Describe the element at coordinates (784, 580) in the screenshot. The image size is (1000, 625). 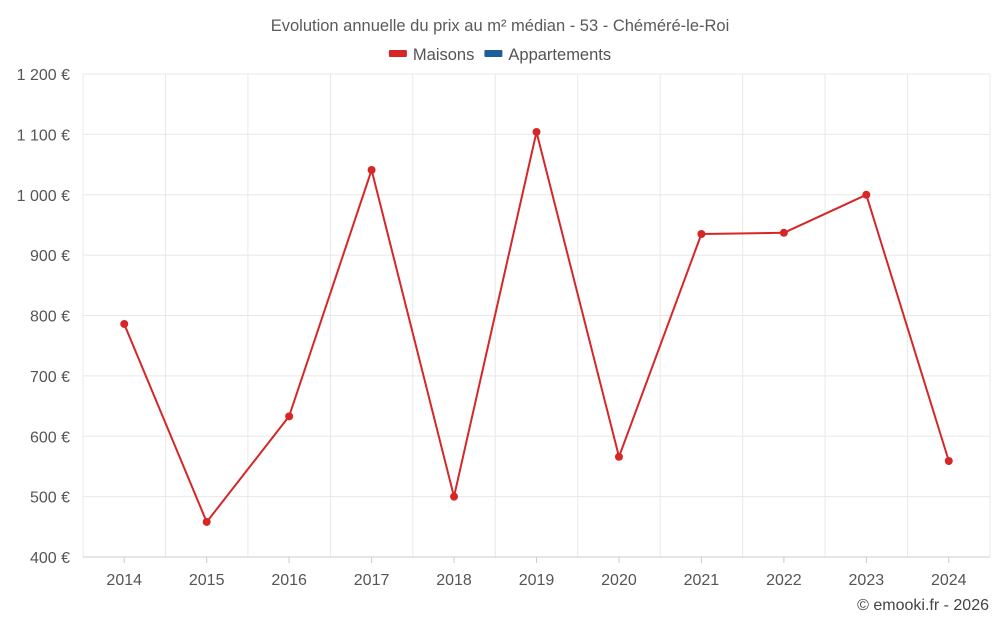
I see `x-tick-label: 2022` at that location.